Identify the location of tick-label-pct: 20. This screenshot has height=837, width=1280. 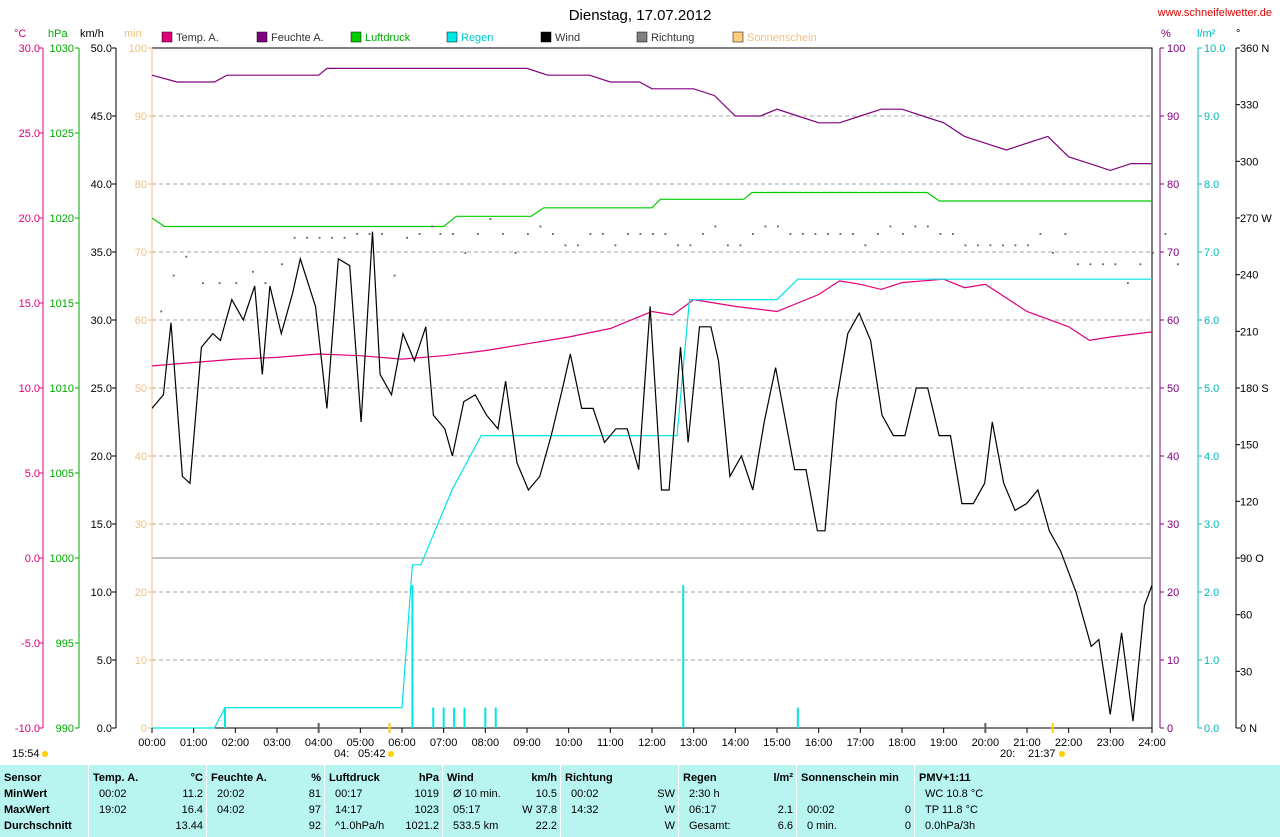
(1173, 593).